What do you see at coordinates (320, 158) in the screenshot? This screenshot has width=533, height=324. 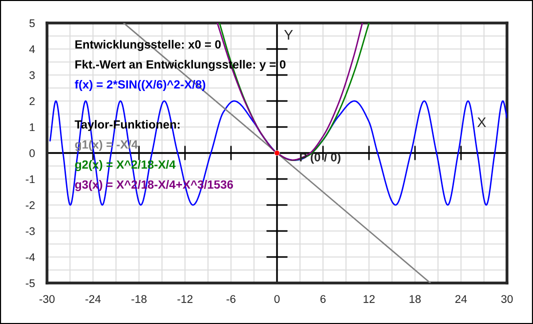 I see `annotation: P (0 / 0)` at bounding box center [320, 158].